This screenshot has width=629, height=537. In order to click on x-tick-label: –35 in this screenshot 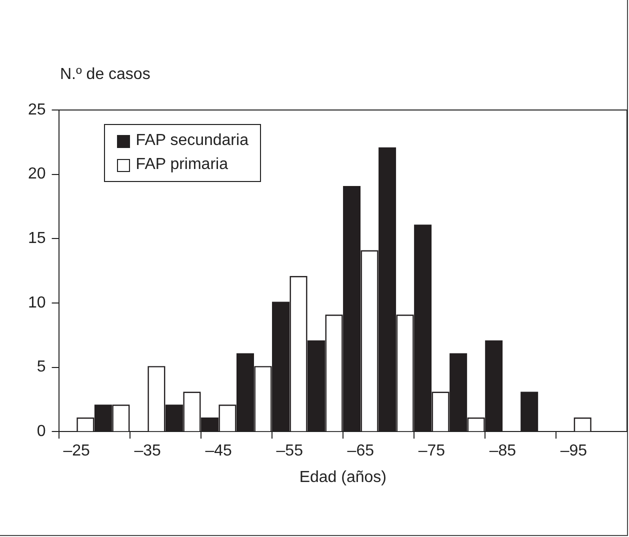, I will do `click(148, 451)`.